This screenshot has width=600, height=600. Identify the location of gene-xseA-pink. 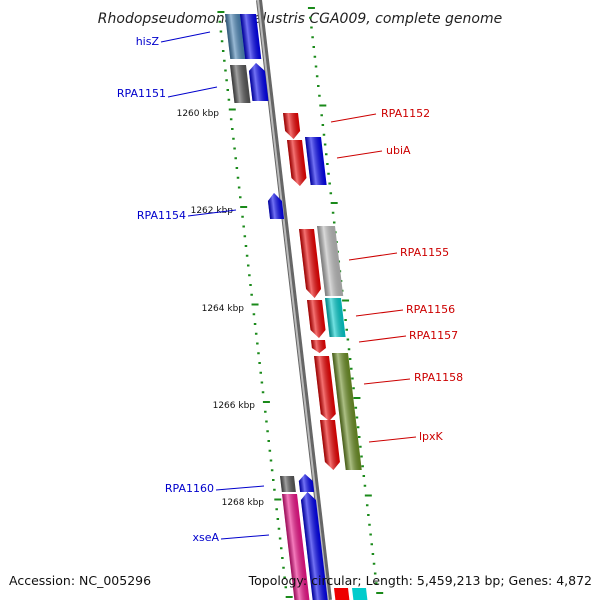
(296, 547).